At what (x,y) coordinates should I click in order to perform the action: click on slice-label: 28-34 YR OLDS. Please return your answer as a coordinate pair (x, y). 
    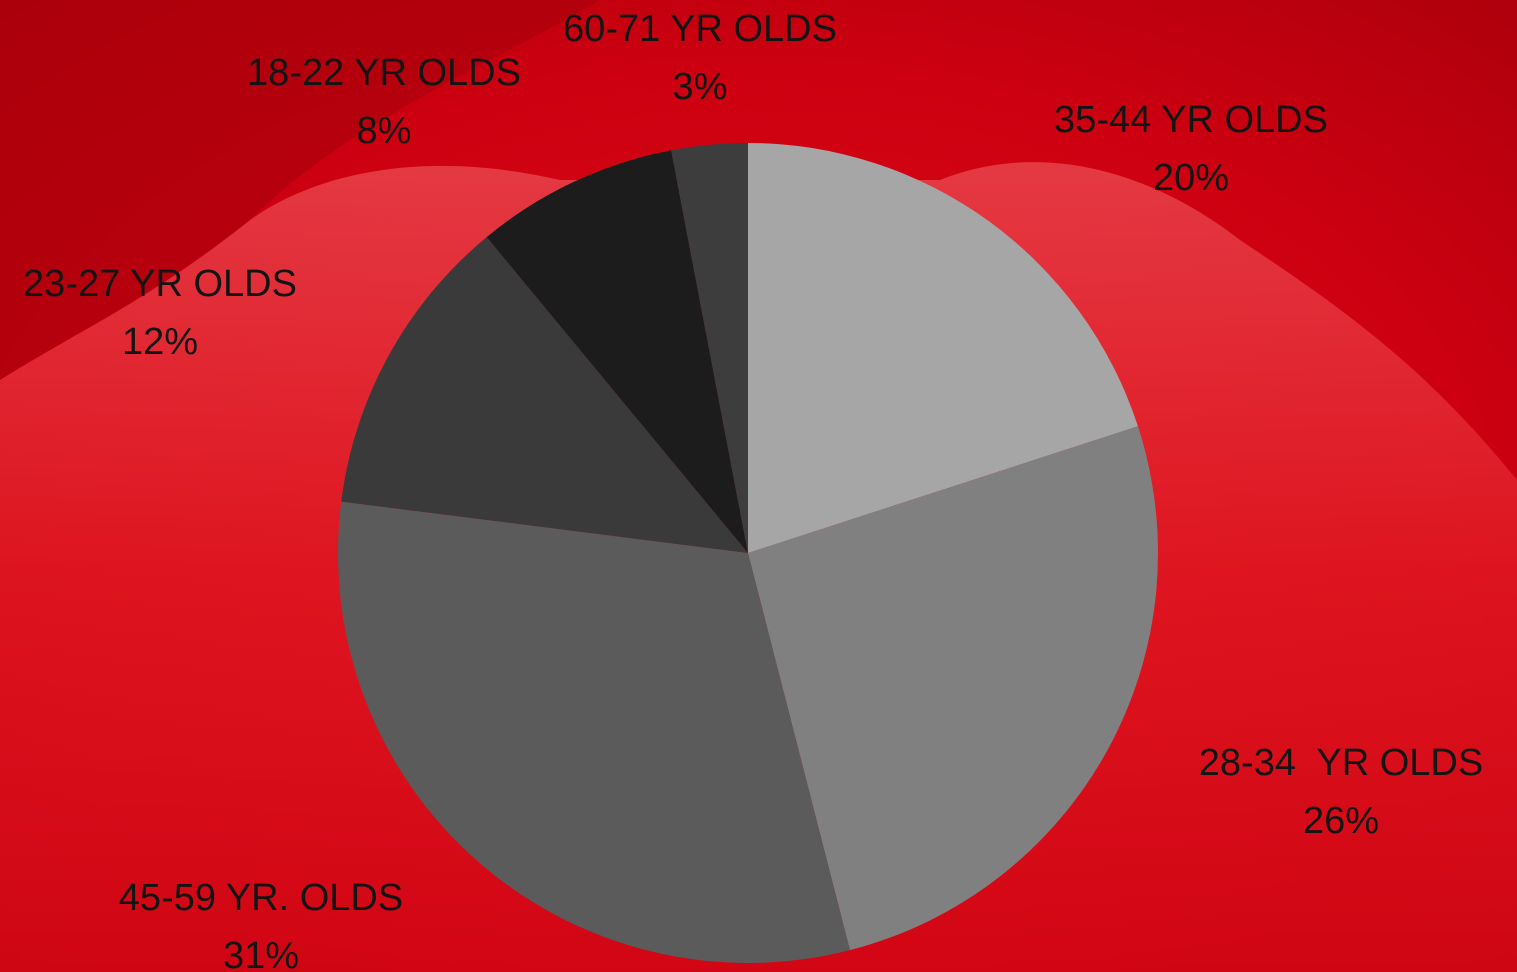
    Looking at the image, I should click on (1341, 763).